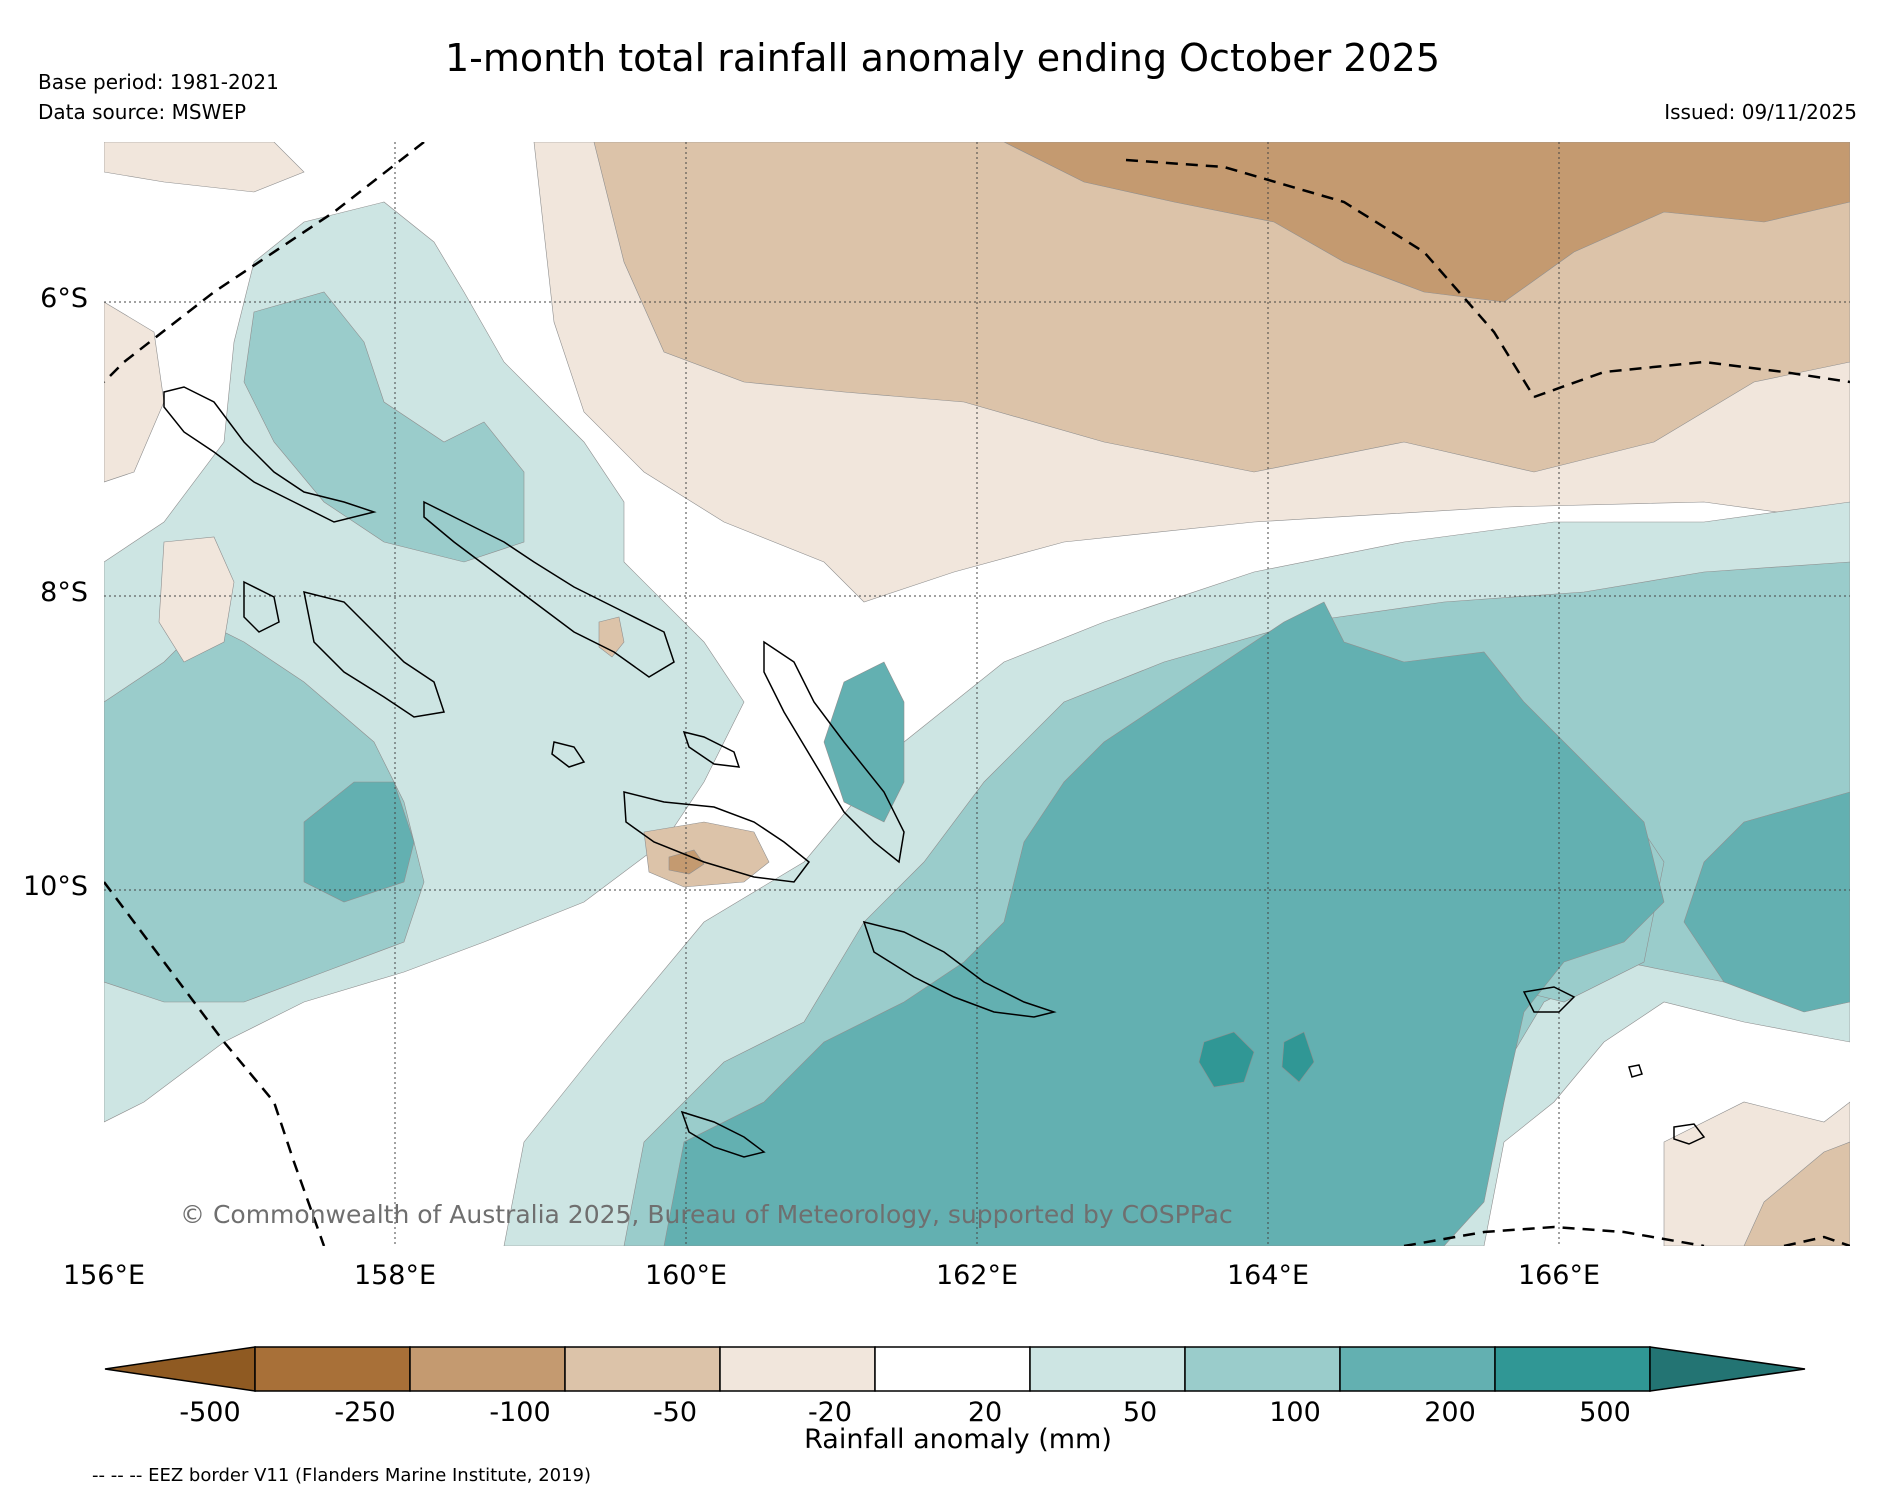 This screenshot has height=1494, width=1885. Describe the element at coordinates (958, 1439) in the screenshot. I see `legend-title: Rainfall anomaly (mm)` at that location.